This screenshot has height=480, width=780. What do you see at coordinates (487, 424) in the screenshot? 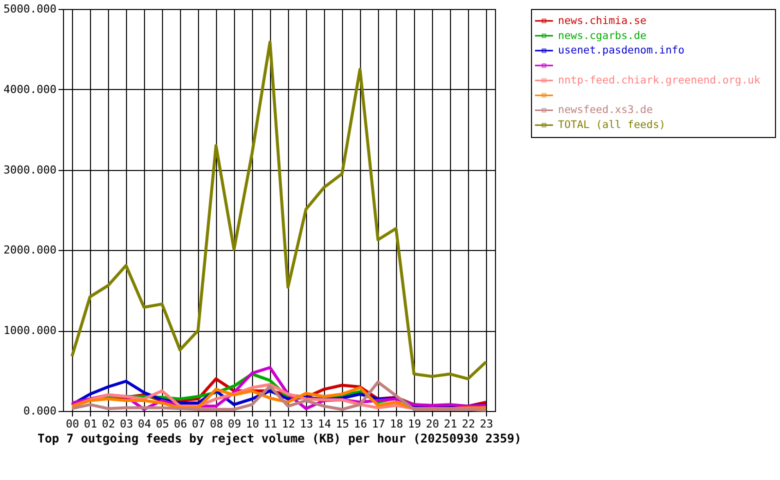
I see `x-tick-label: 23` at bounding box center [487, 424].